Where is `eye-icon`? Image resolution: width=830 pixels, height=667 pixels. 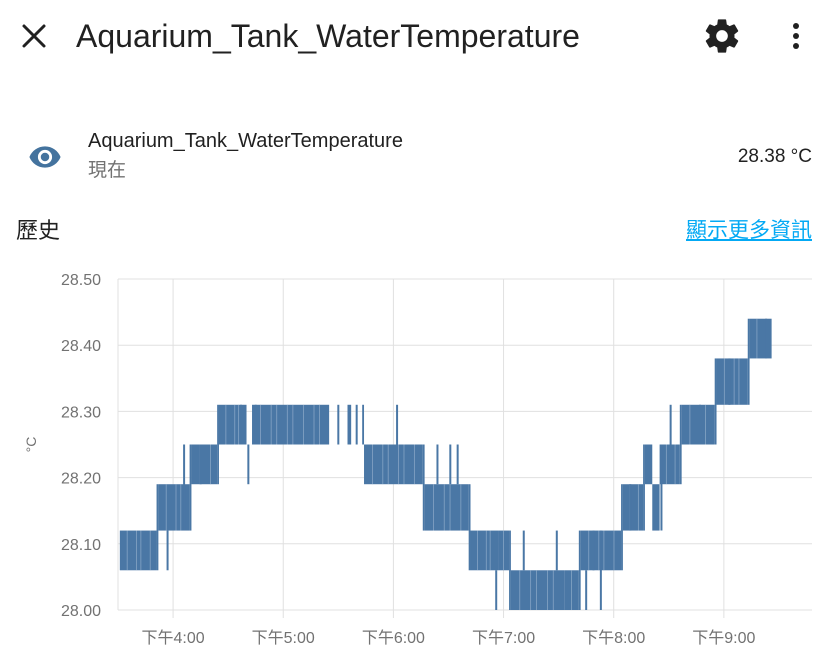 eye-icon is located at coordinates (45, 157).